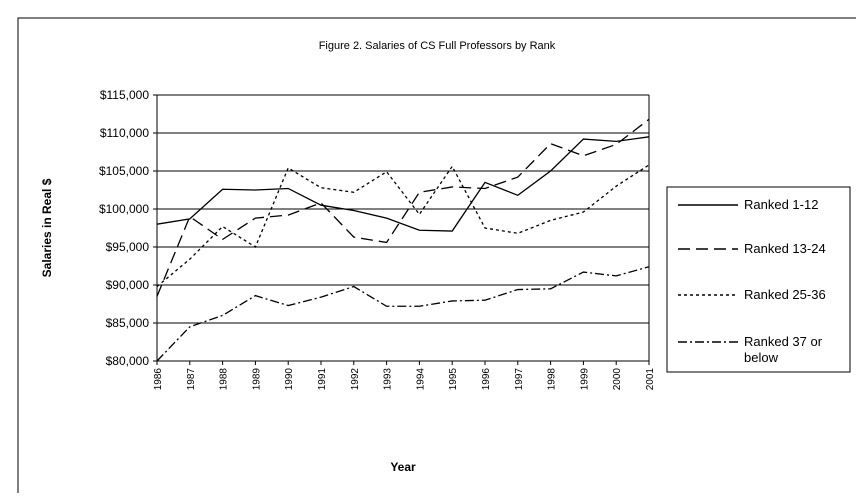 The image size is (856, 498). I want to click on x-tick-label: 1995, so click(453, 379).